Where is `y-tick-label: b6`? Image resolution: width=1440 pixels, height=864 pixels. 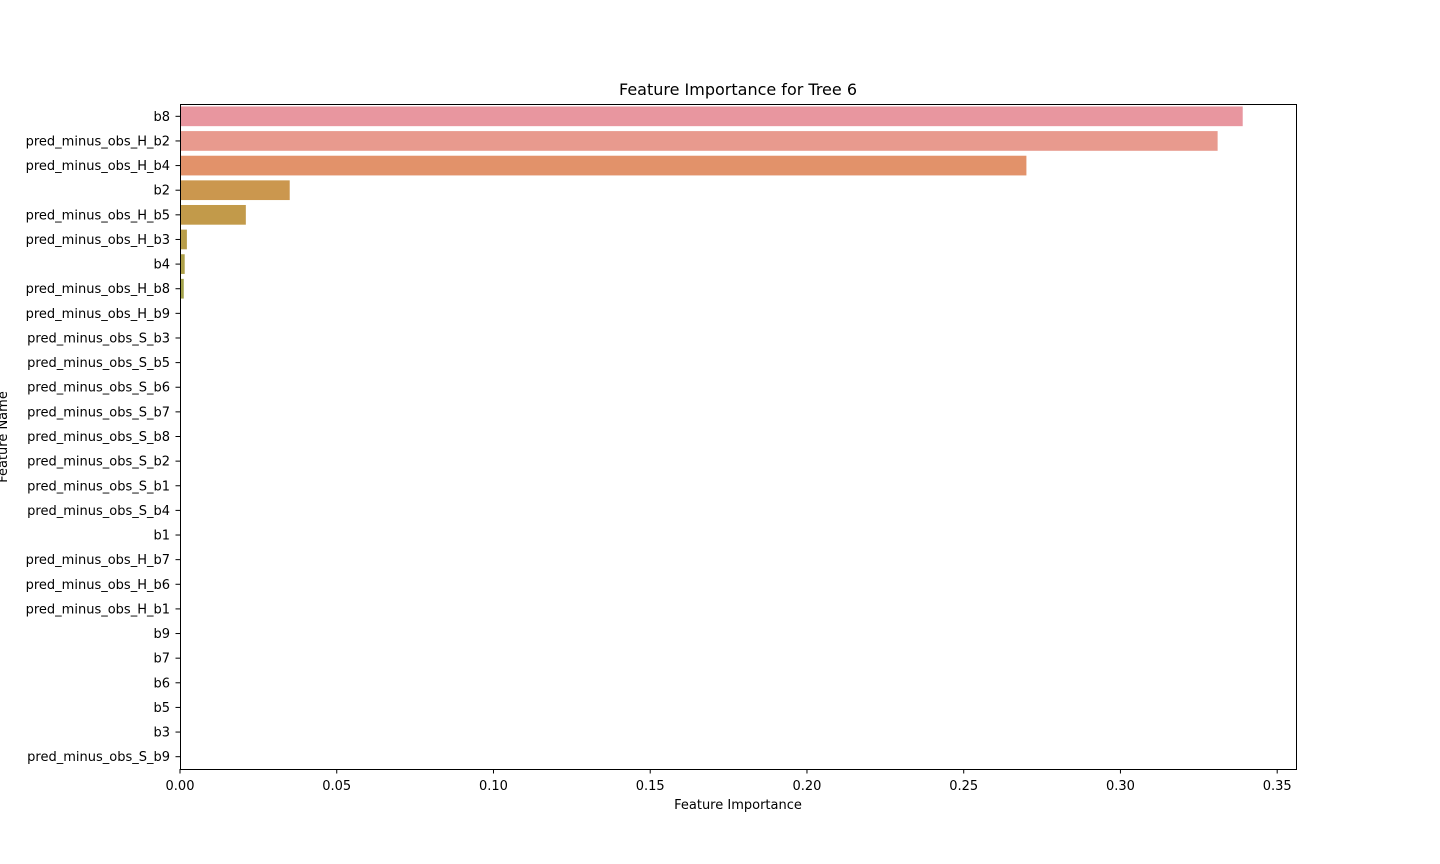 y-tick-label: b6 is located at coordinates (161, 683).